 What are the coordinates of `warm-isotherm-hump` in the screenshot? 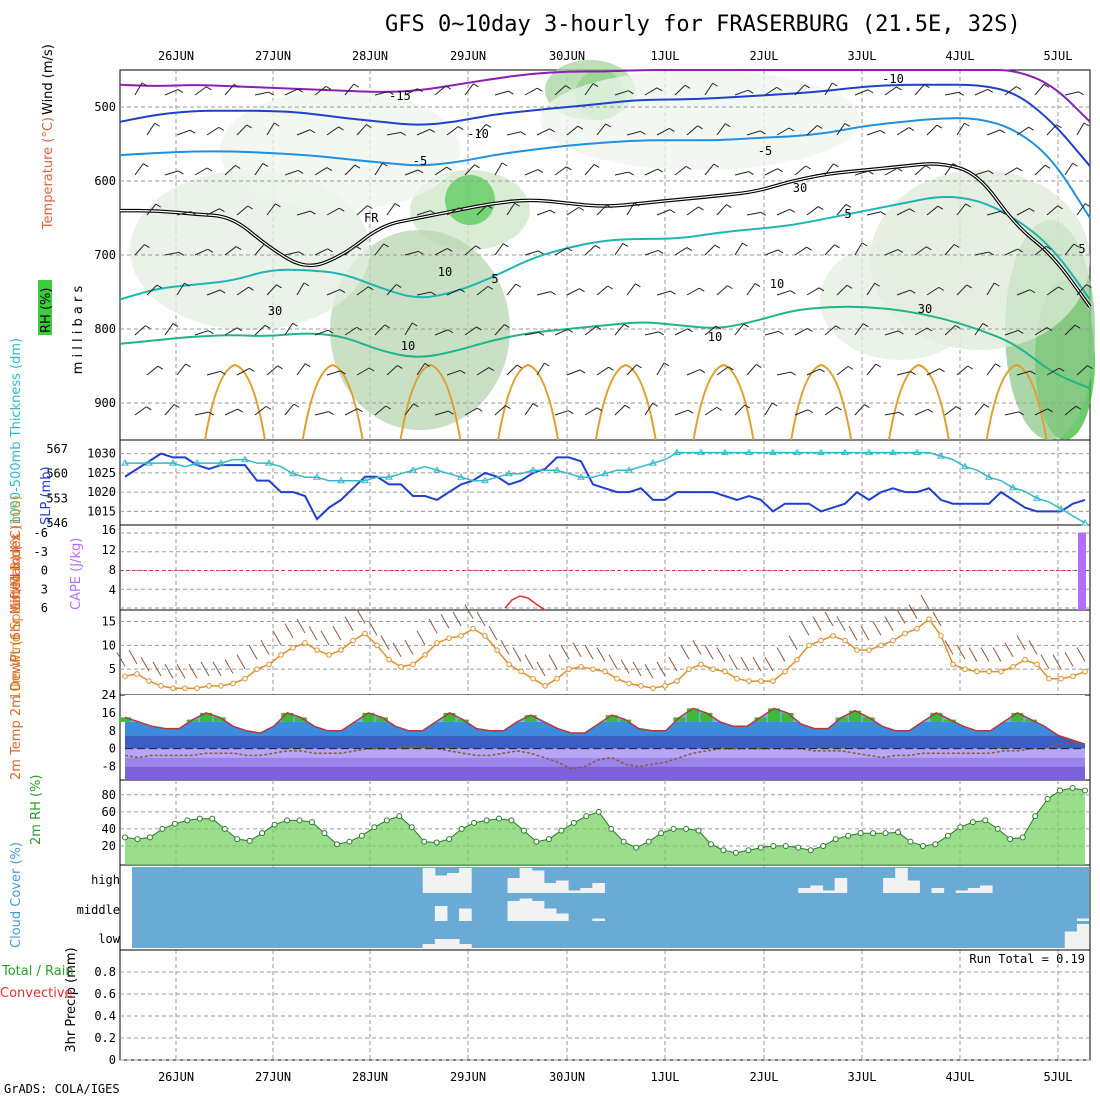 It's located at (821, 402).